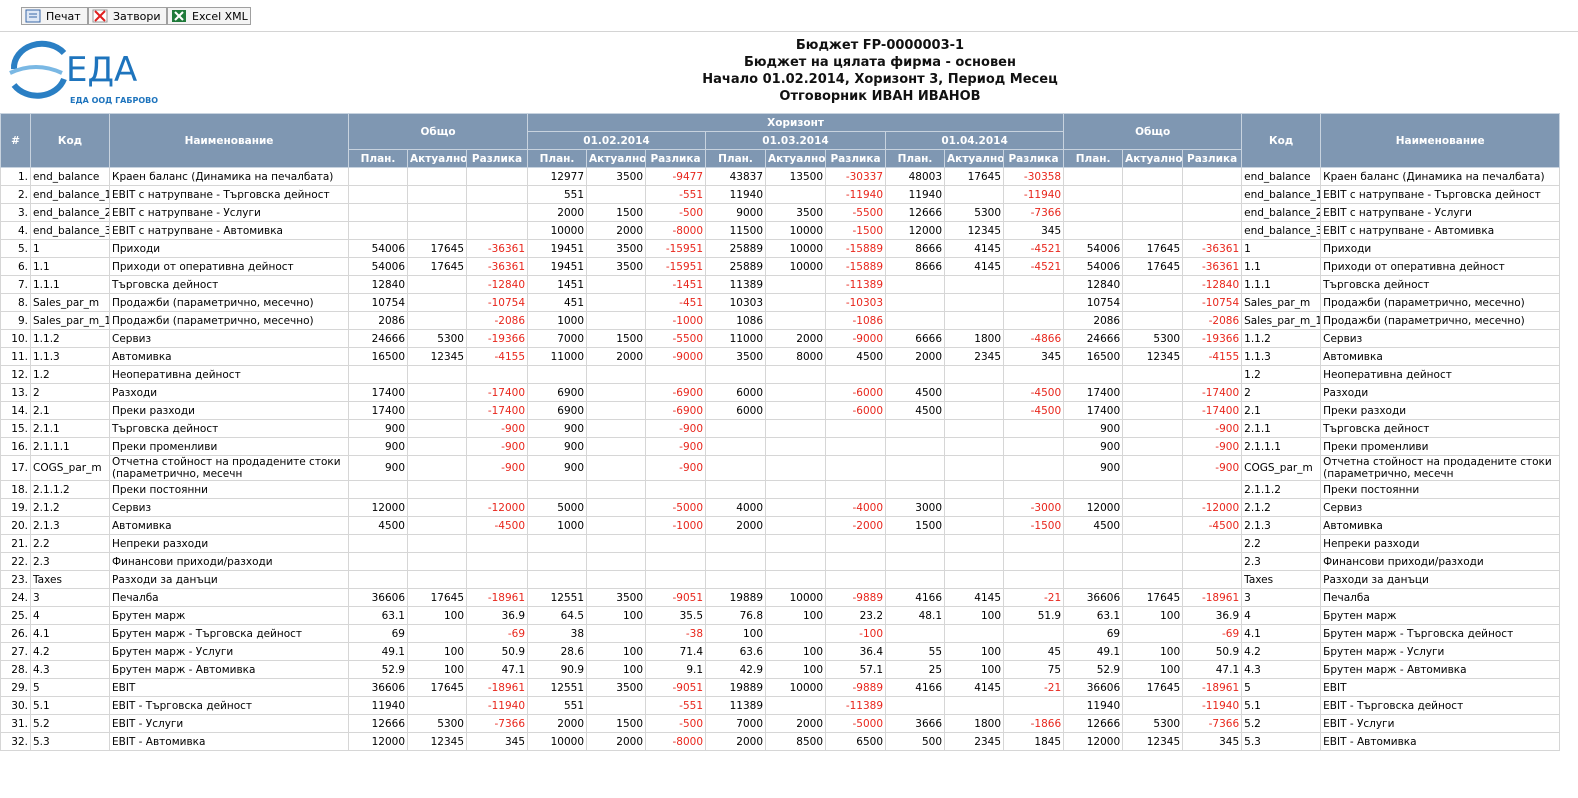  What do you see at coordinates (70, 507) in the screenshot?
I see `row-code: 2.1.2` at bounding box center [70, 507].